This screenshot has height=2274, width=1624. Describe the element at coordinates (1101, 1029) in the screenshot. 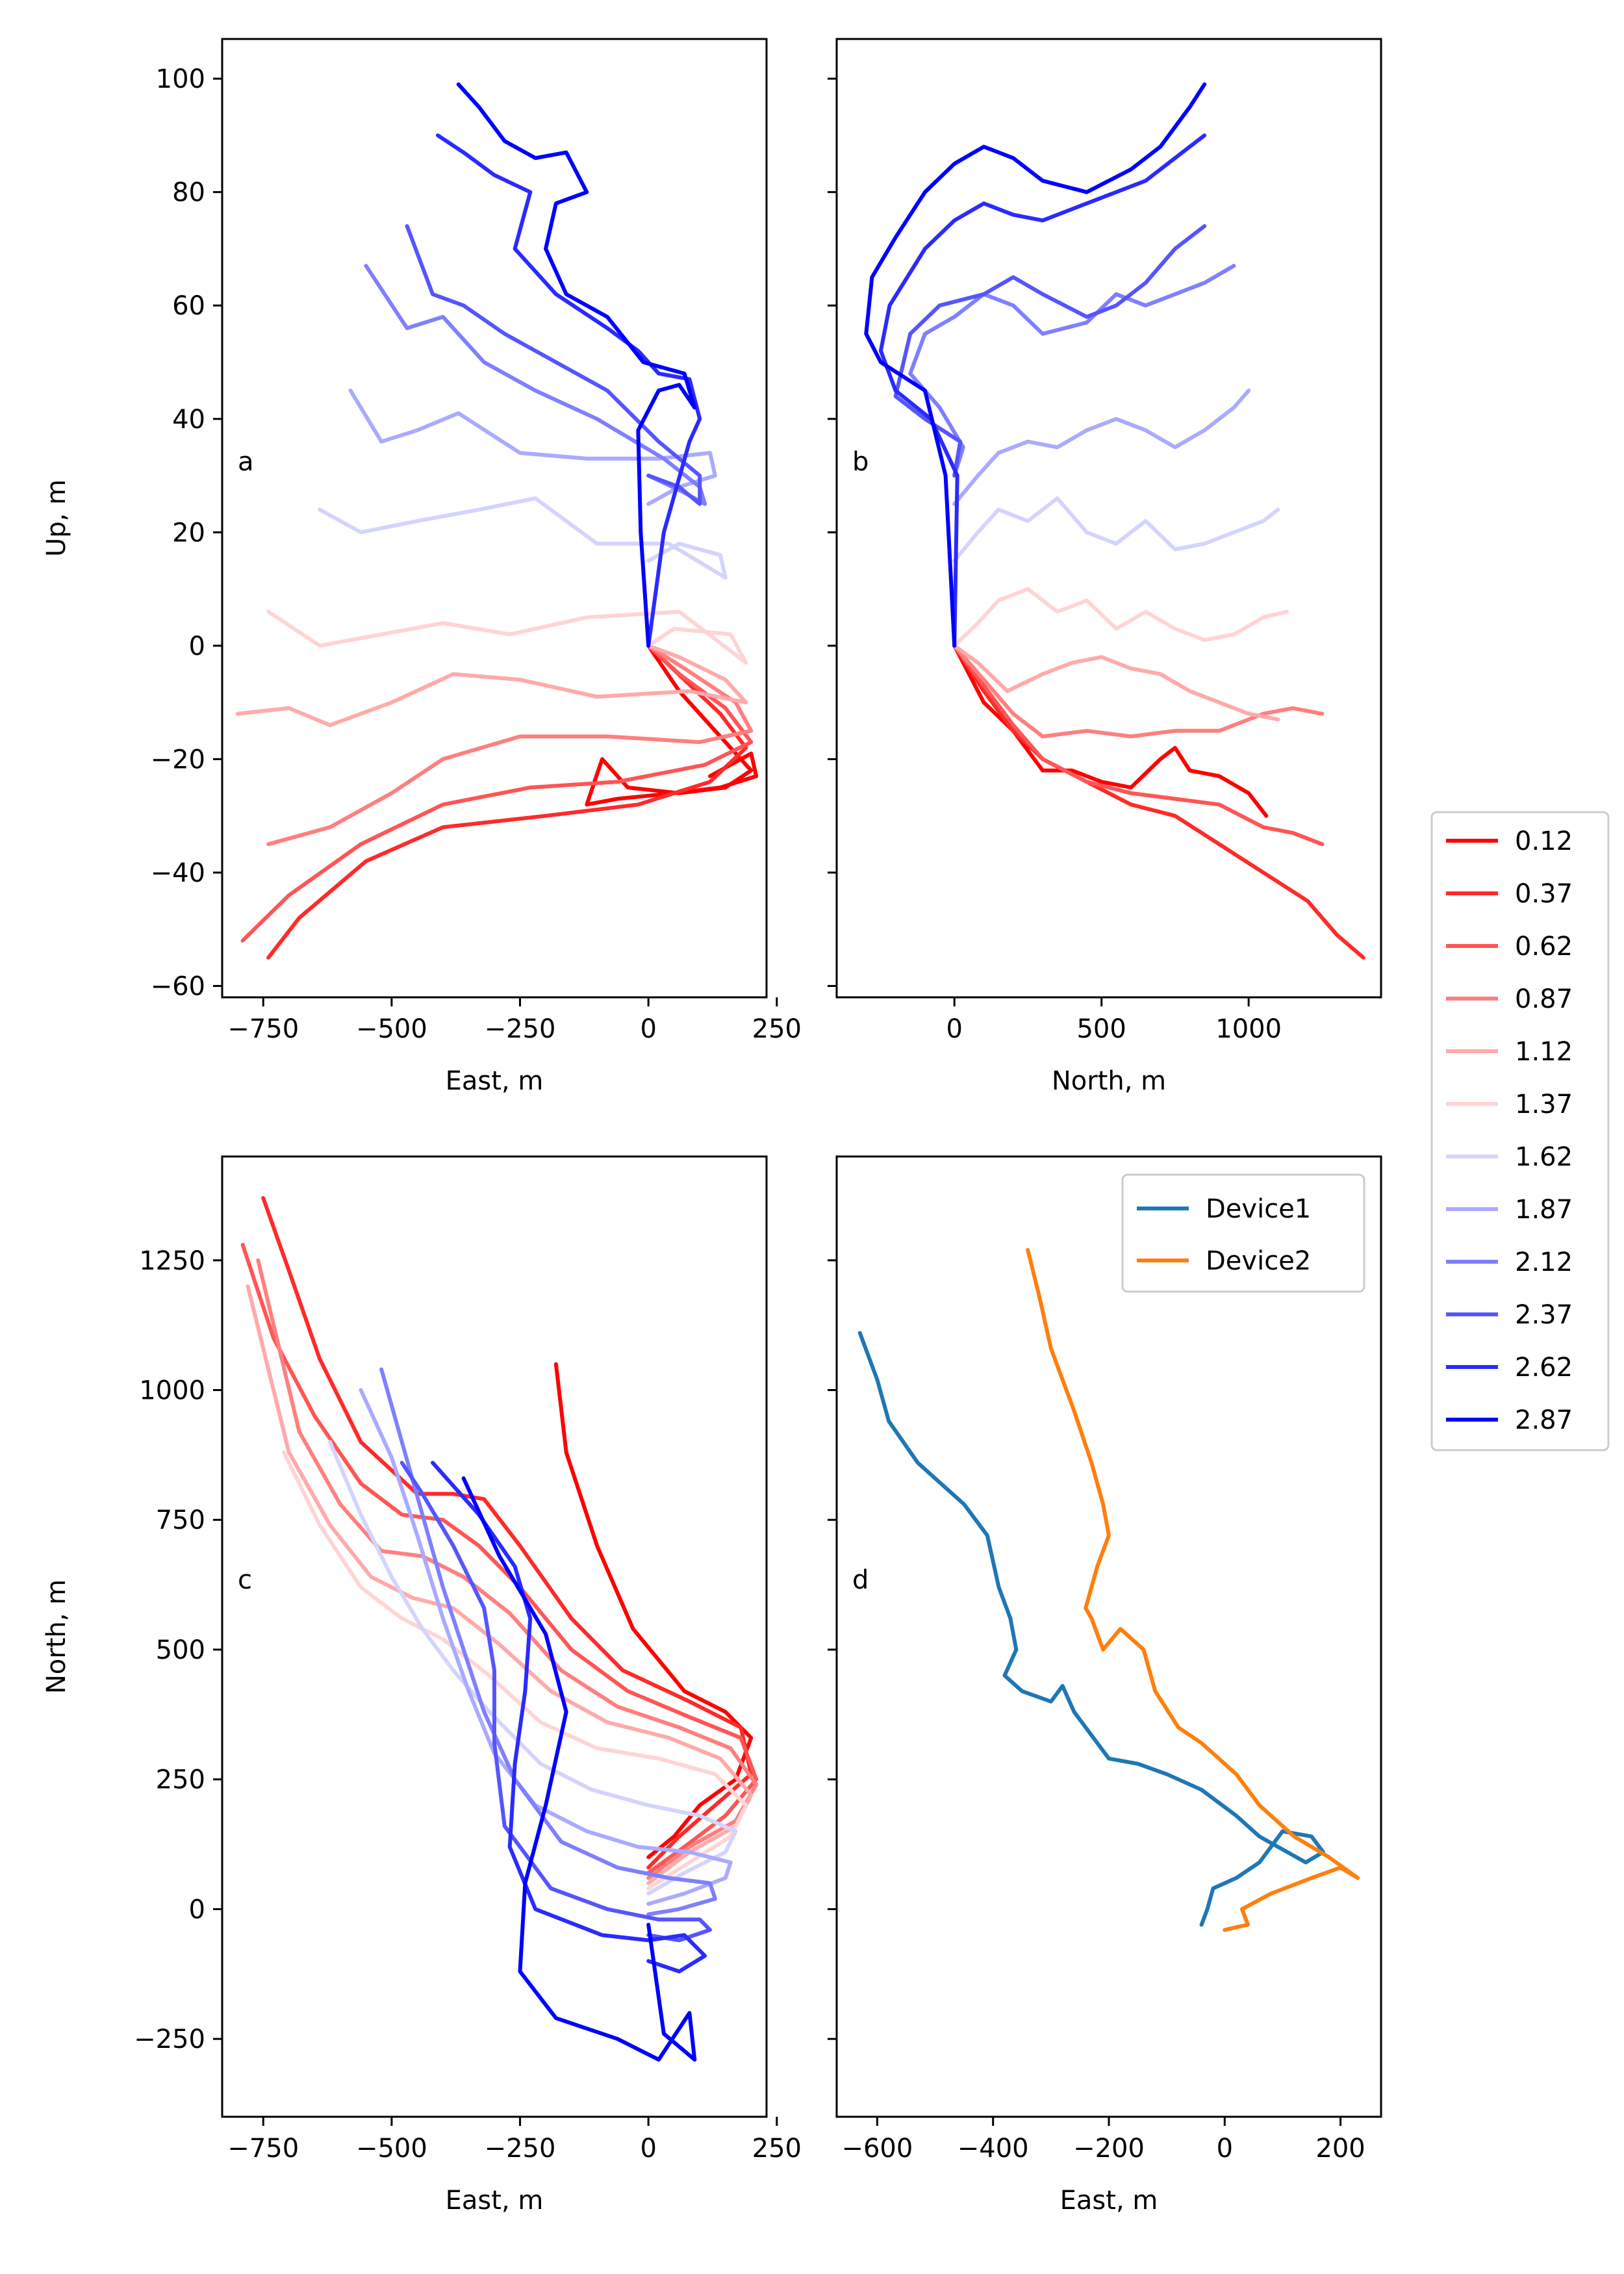

I see `x-tick-label: 500` at that location.